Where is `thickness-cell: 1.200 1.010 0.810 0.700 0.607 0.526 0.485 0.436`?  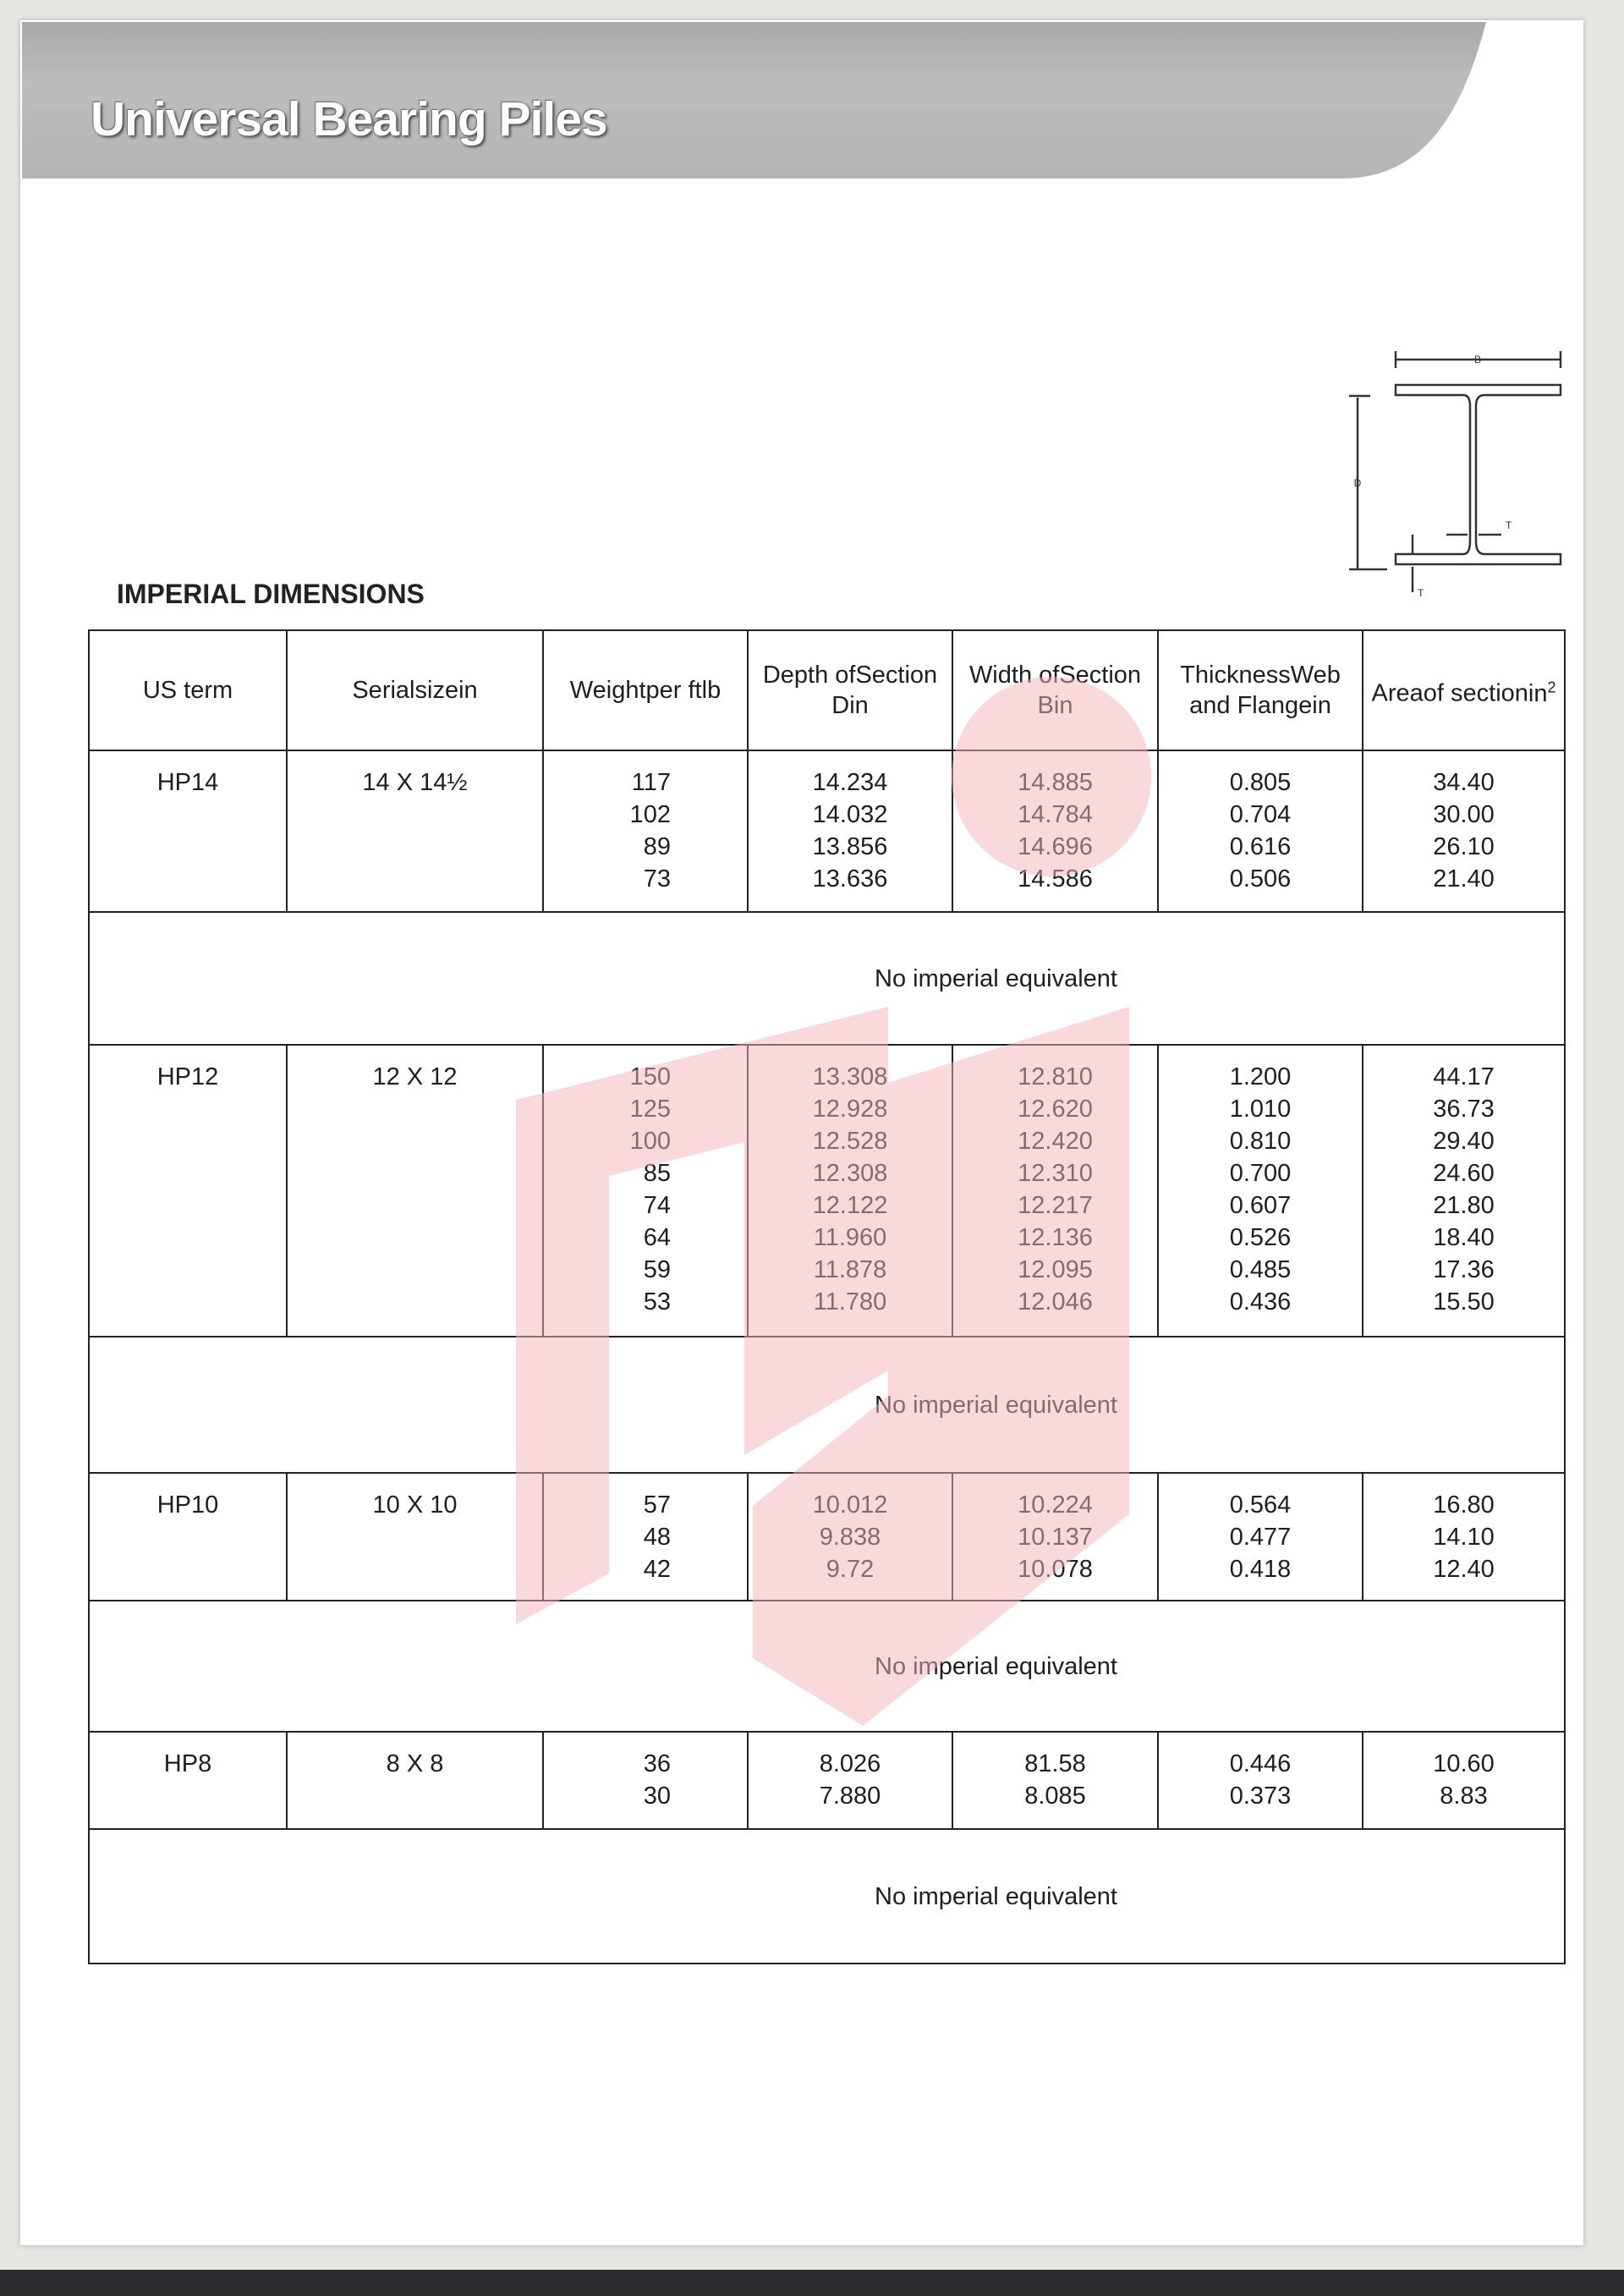
thickness-cell: 1.200 1.010 0.810 0.700 0.607 0.526 0.485 0.436 is located at coordinates (1260, 1191).